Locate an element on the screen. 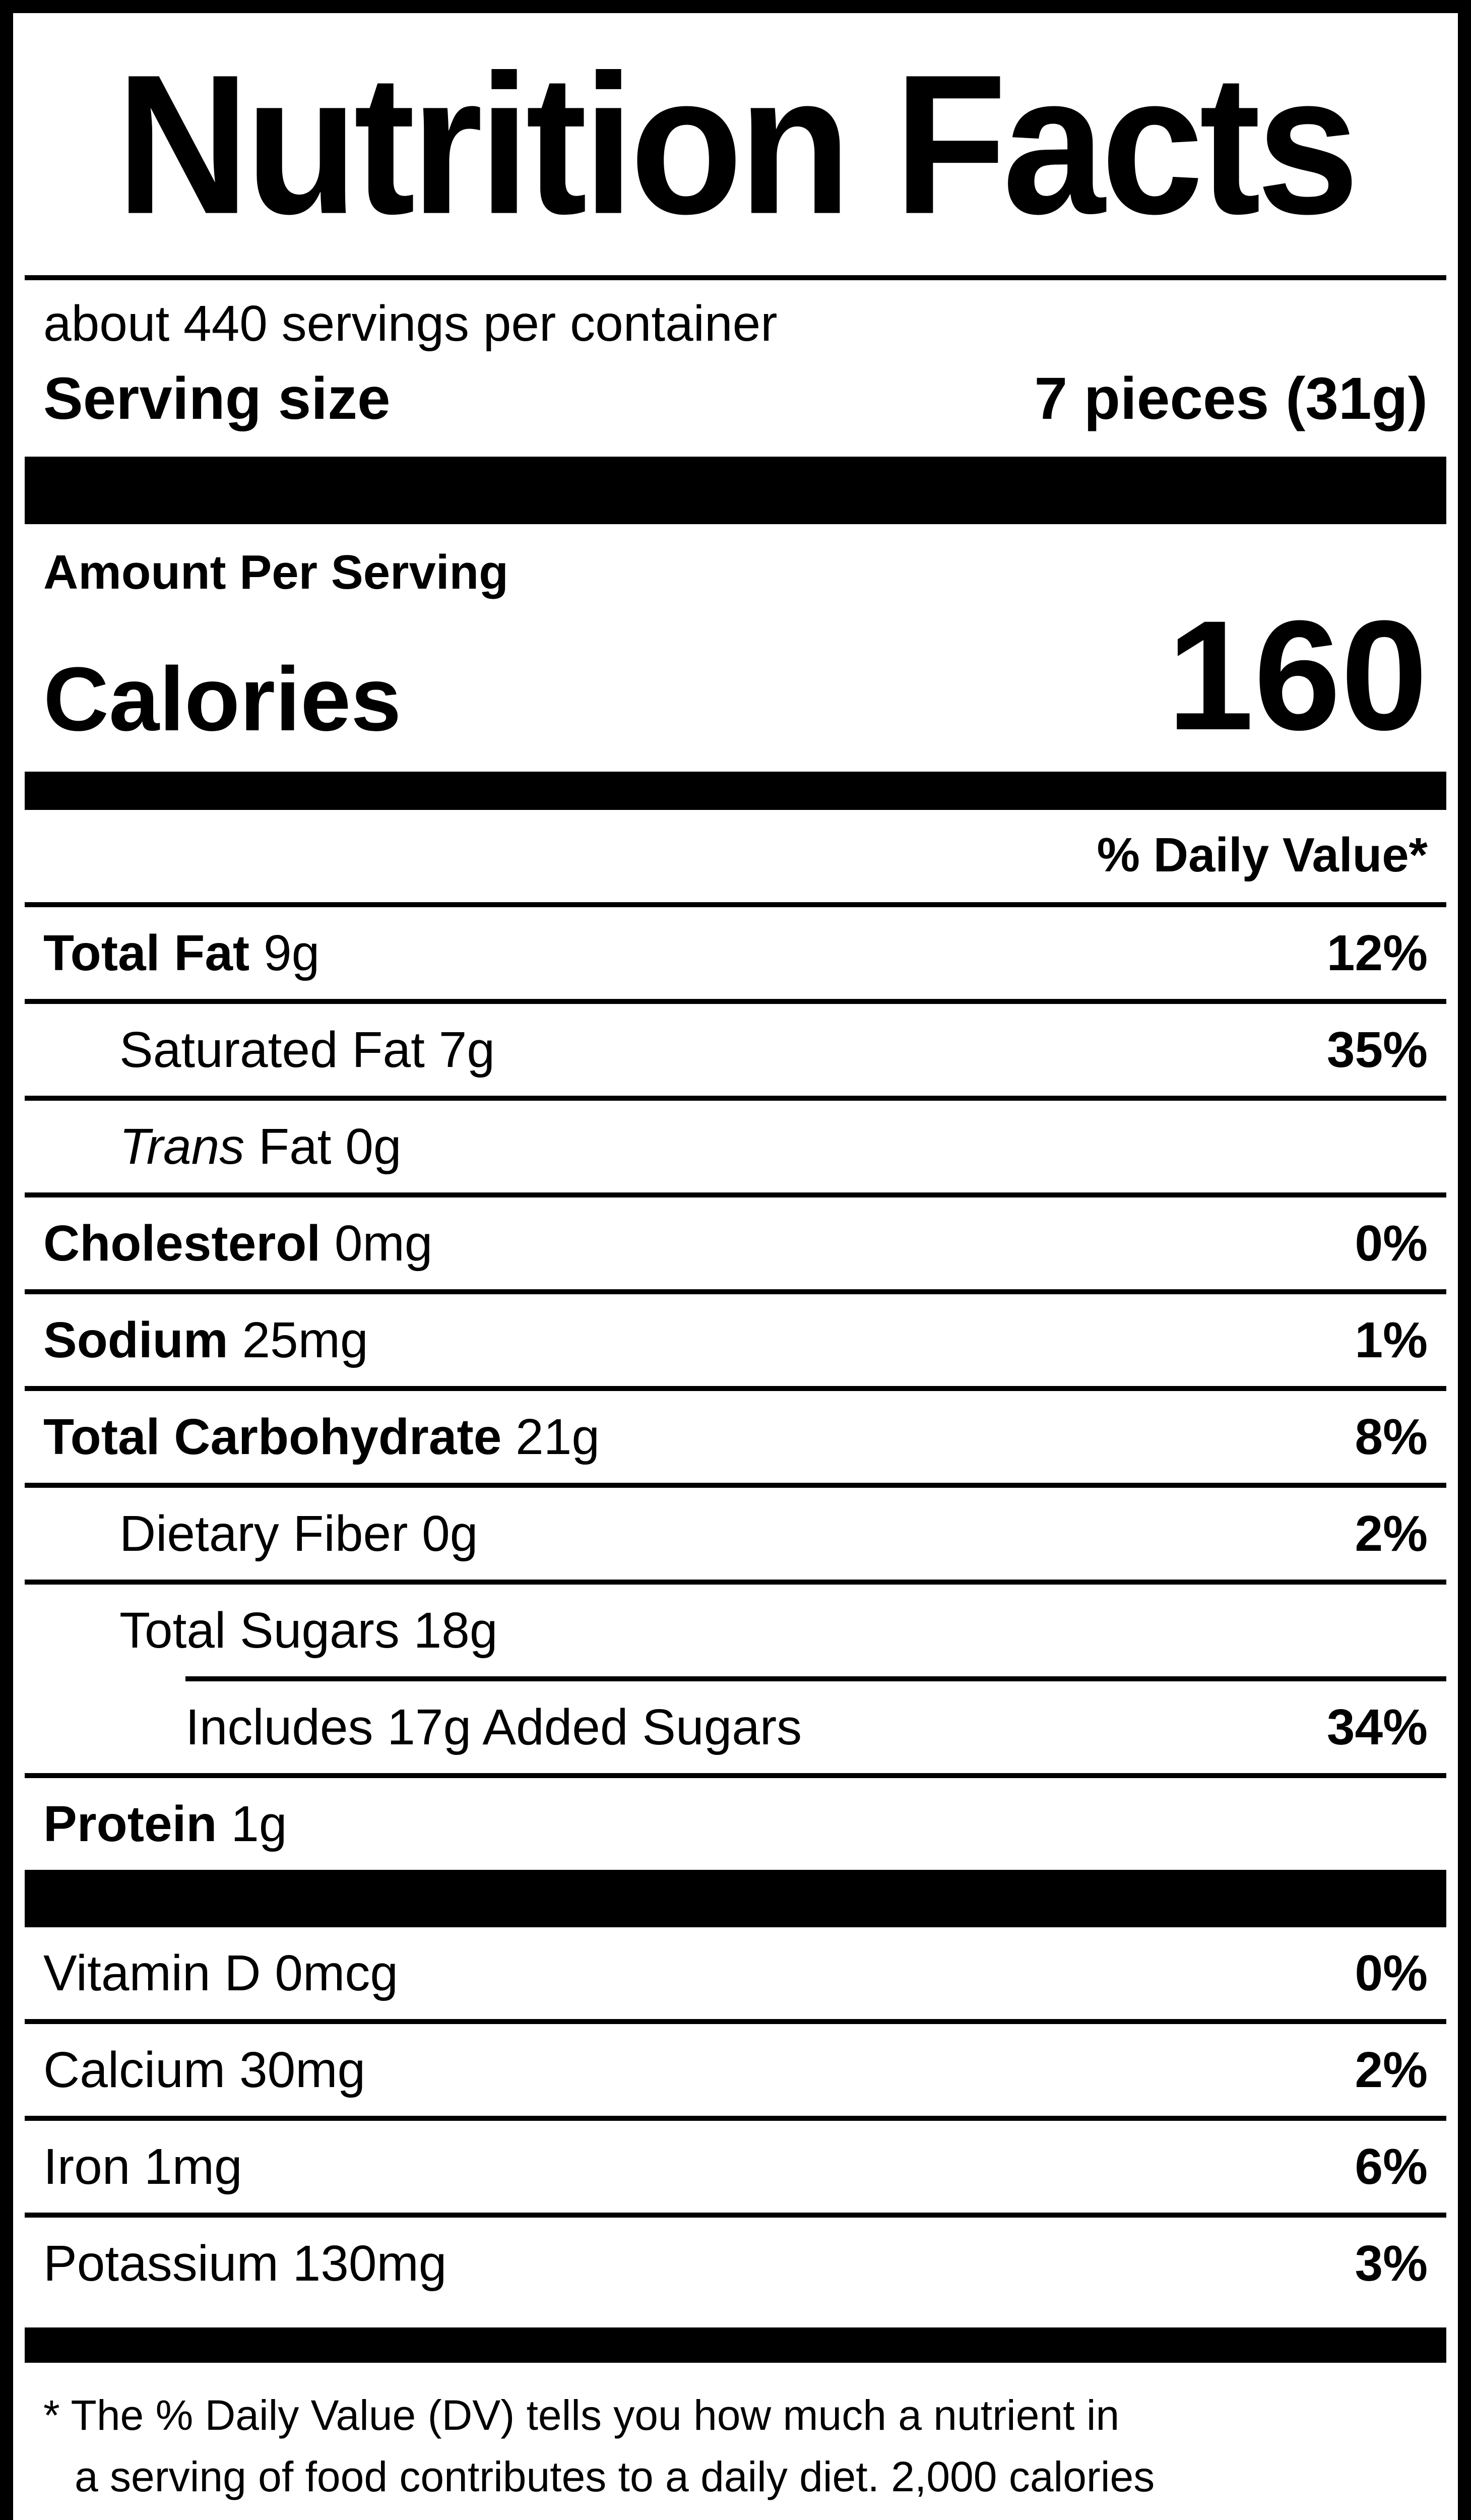  nutrient-row-wrap: Dietary Fiber 0g 2% is located at coordinates (735, 1531).